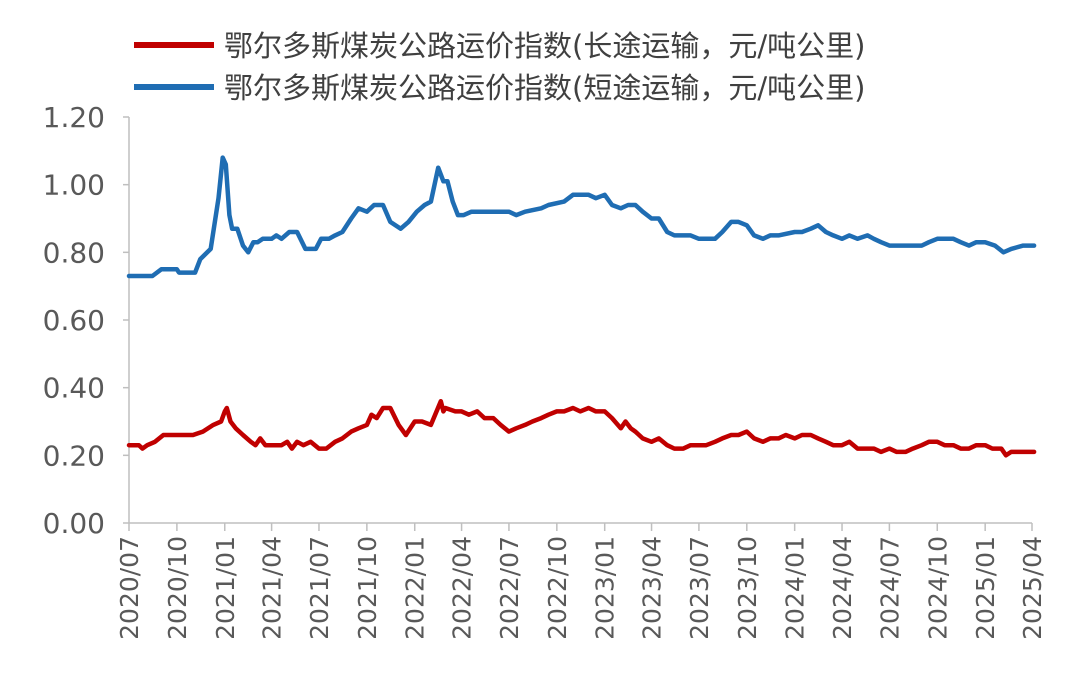 The image size is (1080, 685). What do you see at coordinates (544, 46) in the screenshot?
I see `legend-label-long-distance: 鄂尔多斯煤炭公路运价指数(长途运输，元/吨公里)` at bounding box center [544, 46].